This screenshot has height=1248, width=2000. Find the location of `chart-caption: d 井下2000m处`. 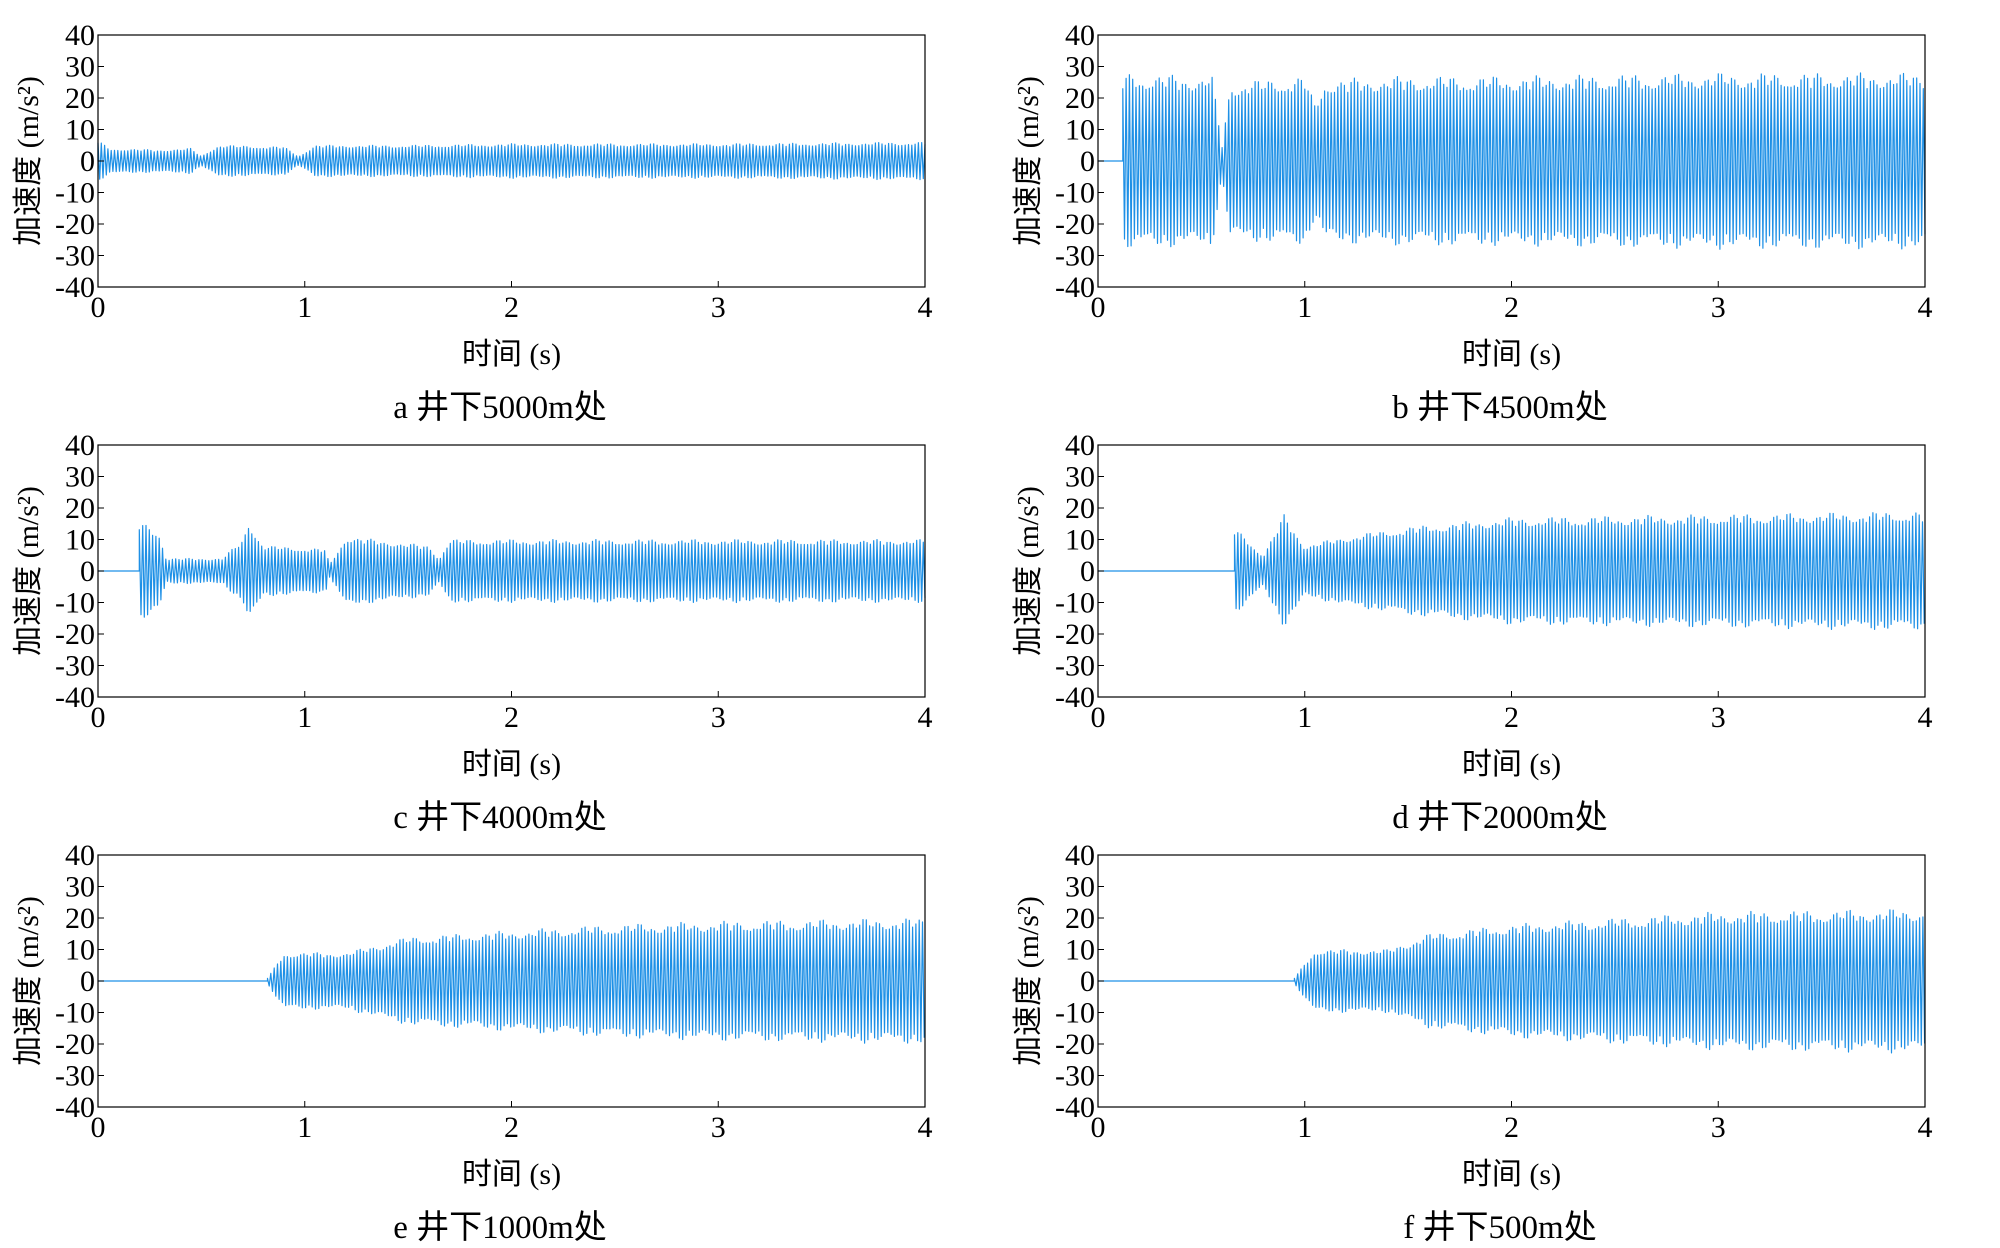

chart-caption: d 井下2000m处 is located at coordinates (1500, 818).